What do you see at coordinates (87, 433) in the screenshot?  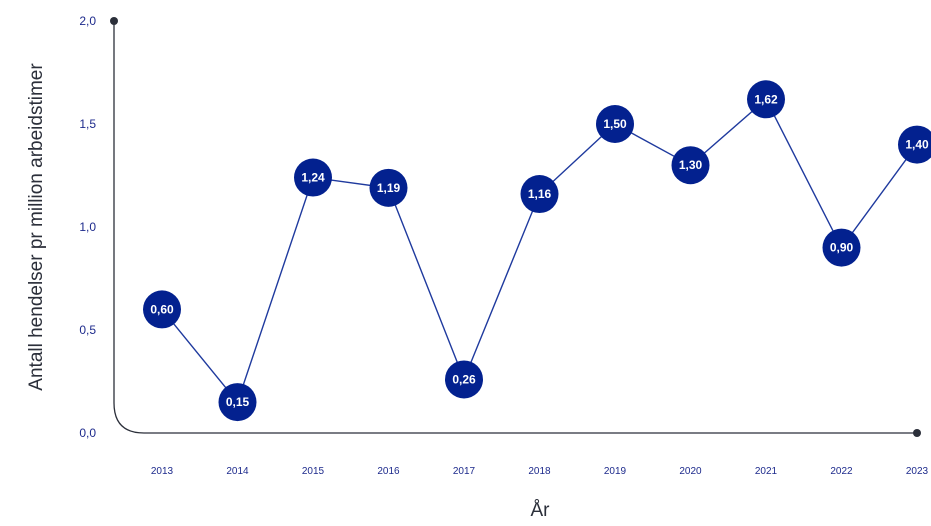 I see `y-tick-label: 0,0` at bounding box center [87, 433].